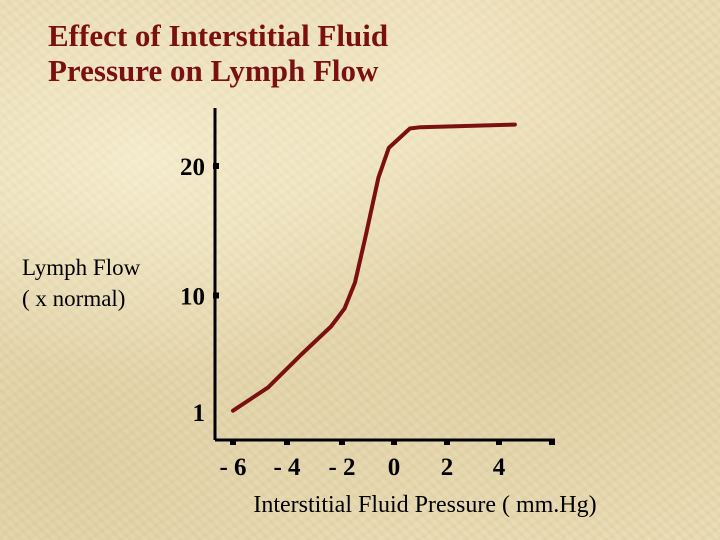 The height and width of the screenshot is (540, 720). Describe the element at coordinates (287, 467) in the screenshot. I see `x-tick-label: - 4` at that location.